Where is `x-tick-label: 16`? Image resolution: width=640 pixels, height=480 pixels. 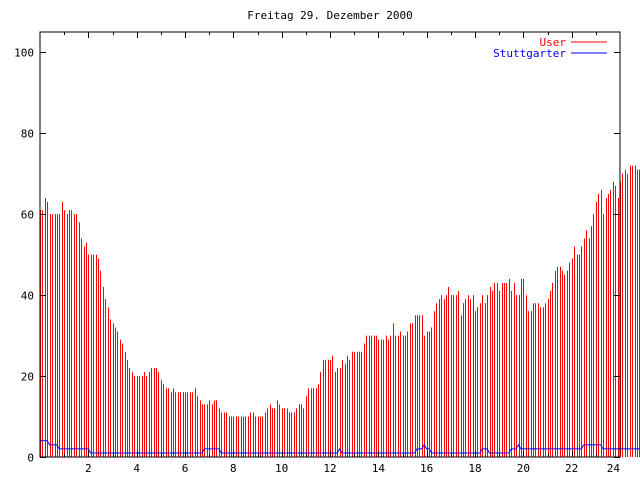 x-tick-label: 16 is located at coordinates (426, 468).